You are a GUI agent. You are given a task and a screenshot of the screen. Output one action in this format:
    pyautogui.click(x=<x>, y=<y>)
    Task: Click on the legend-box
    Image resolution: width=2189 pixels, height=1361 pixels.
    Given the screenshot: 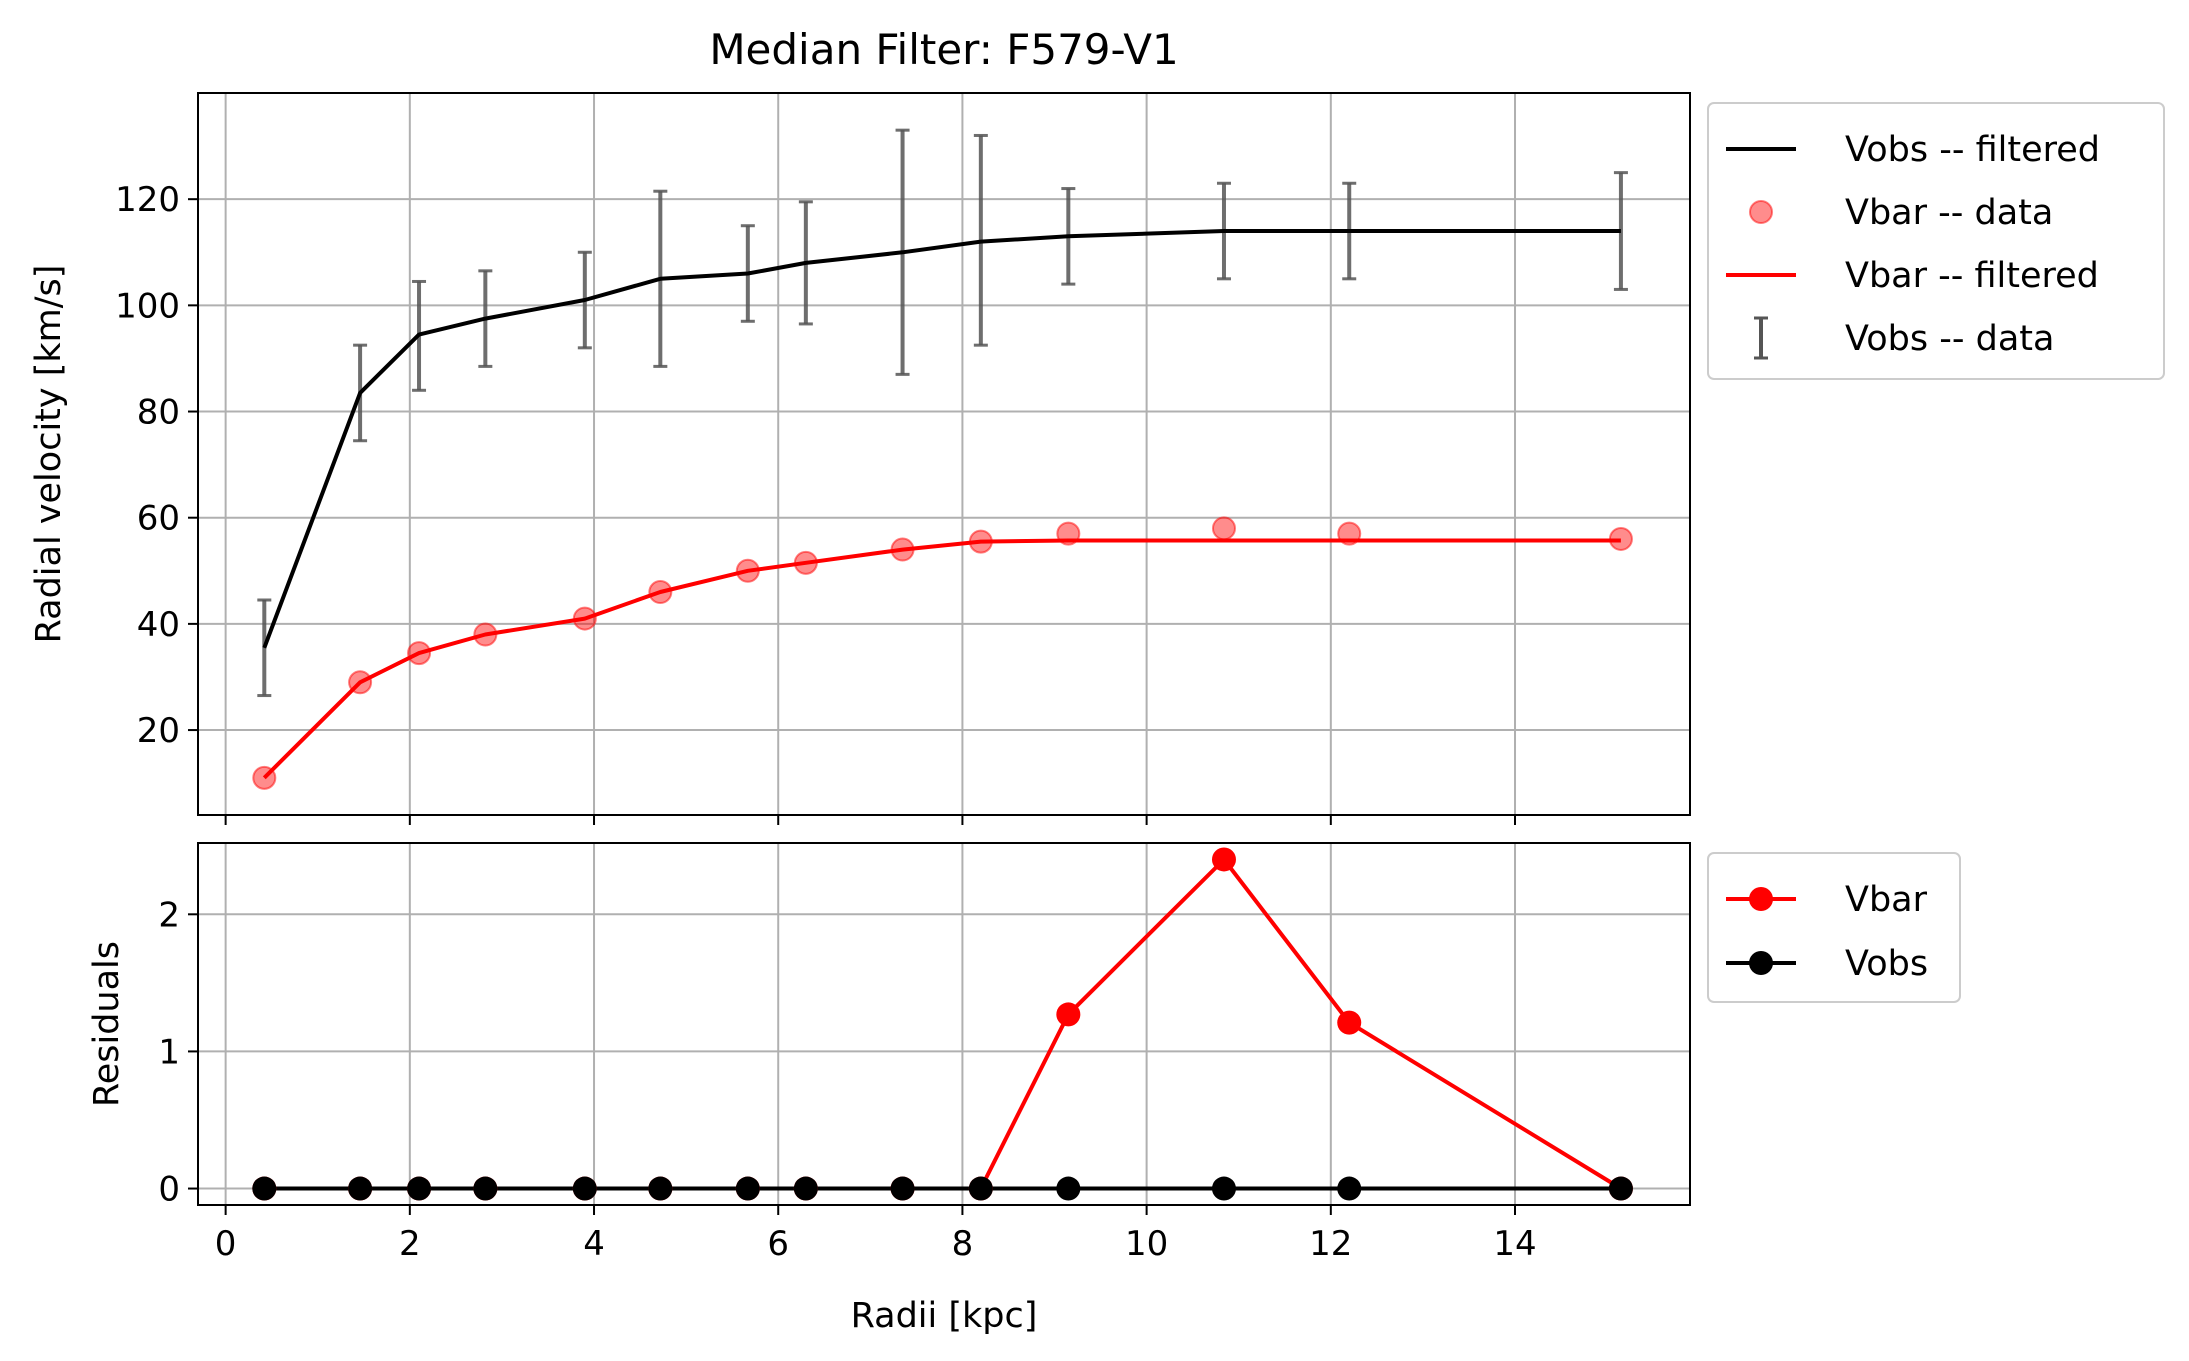 What is the action you would take?
    pyautogui.click(x=1936, y=241)
    